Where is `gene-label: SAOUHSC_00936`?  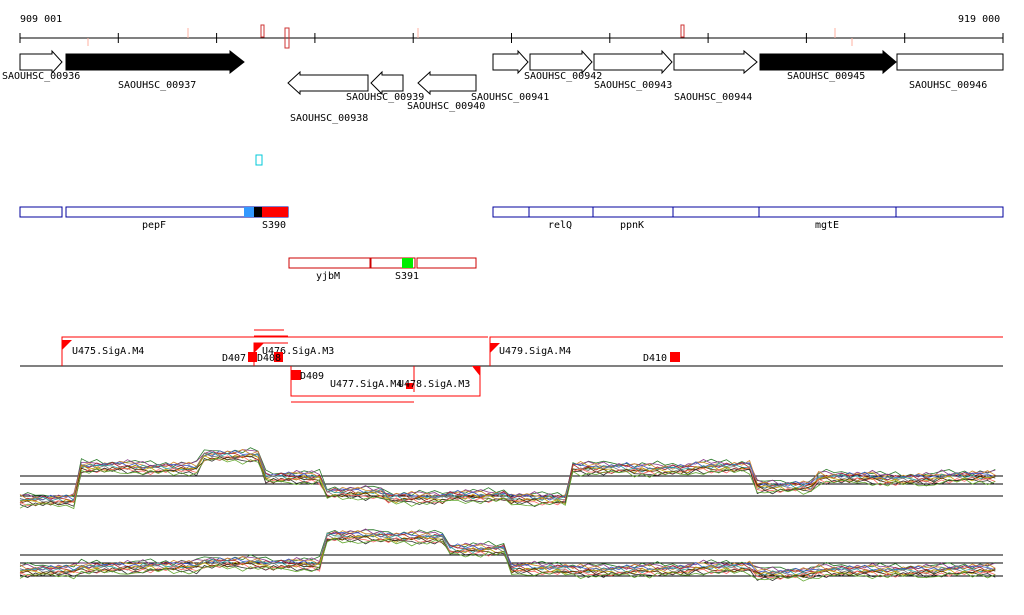
gene-label: SAOUHSC_00936 is located at coordinates (41, 76).